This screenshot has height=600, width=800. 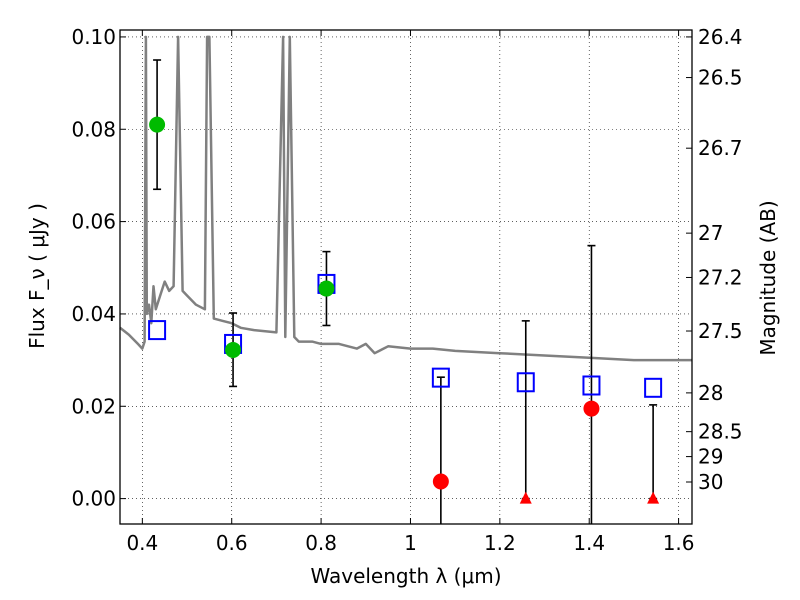 I want to click on right-tick-label: 27.2, so click(x=720, y=277).